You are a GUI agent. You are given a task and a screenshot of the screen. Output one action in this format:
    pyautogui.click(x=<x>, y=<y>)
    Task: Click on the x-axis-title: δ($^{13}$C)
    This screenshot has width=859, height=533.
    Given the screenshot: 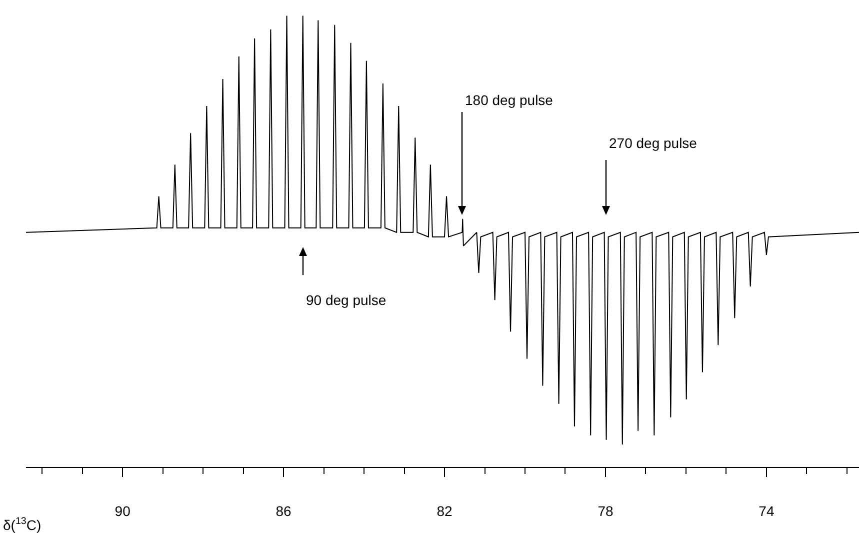 What is the action you would take?
    pyautogui.click(x=22, y=524)
    